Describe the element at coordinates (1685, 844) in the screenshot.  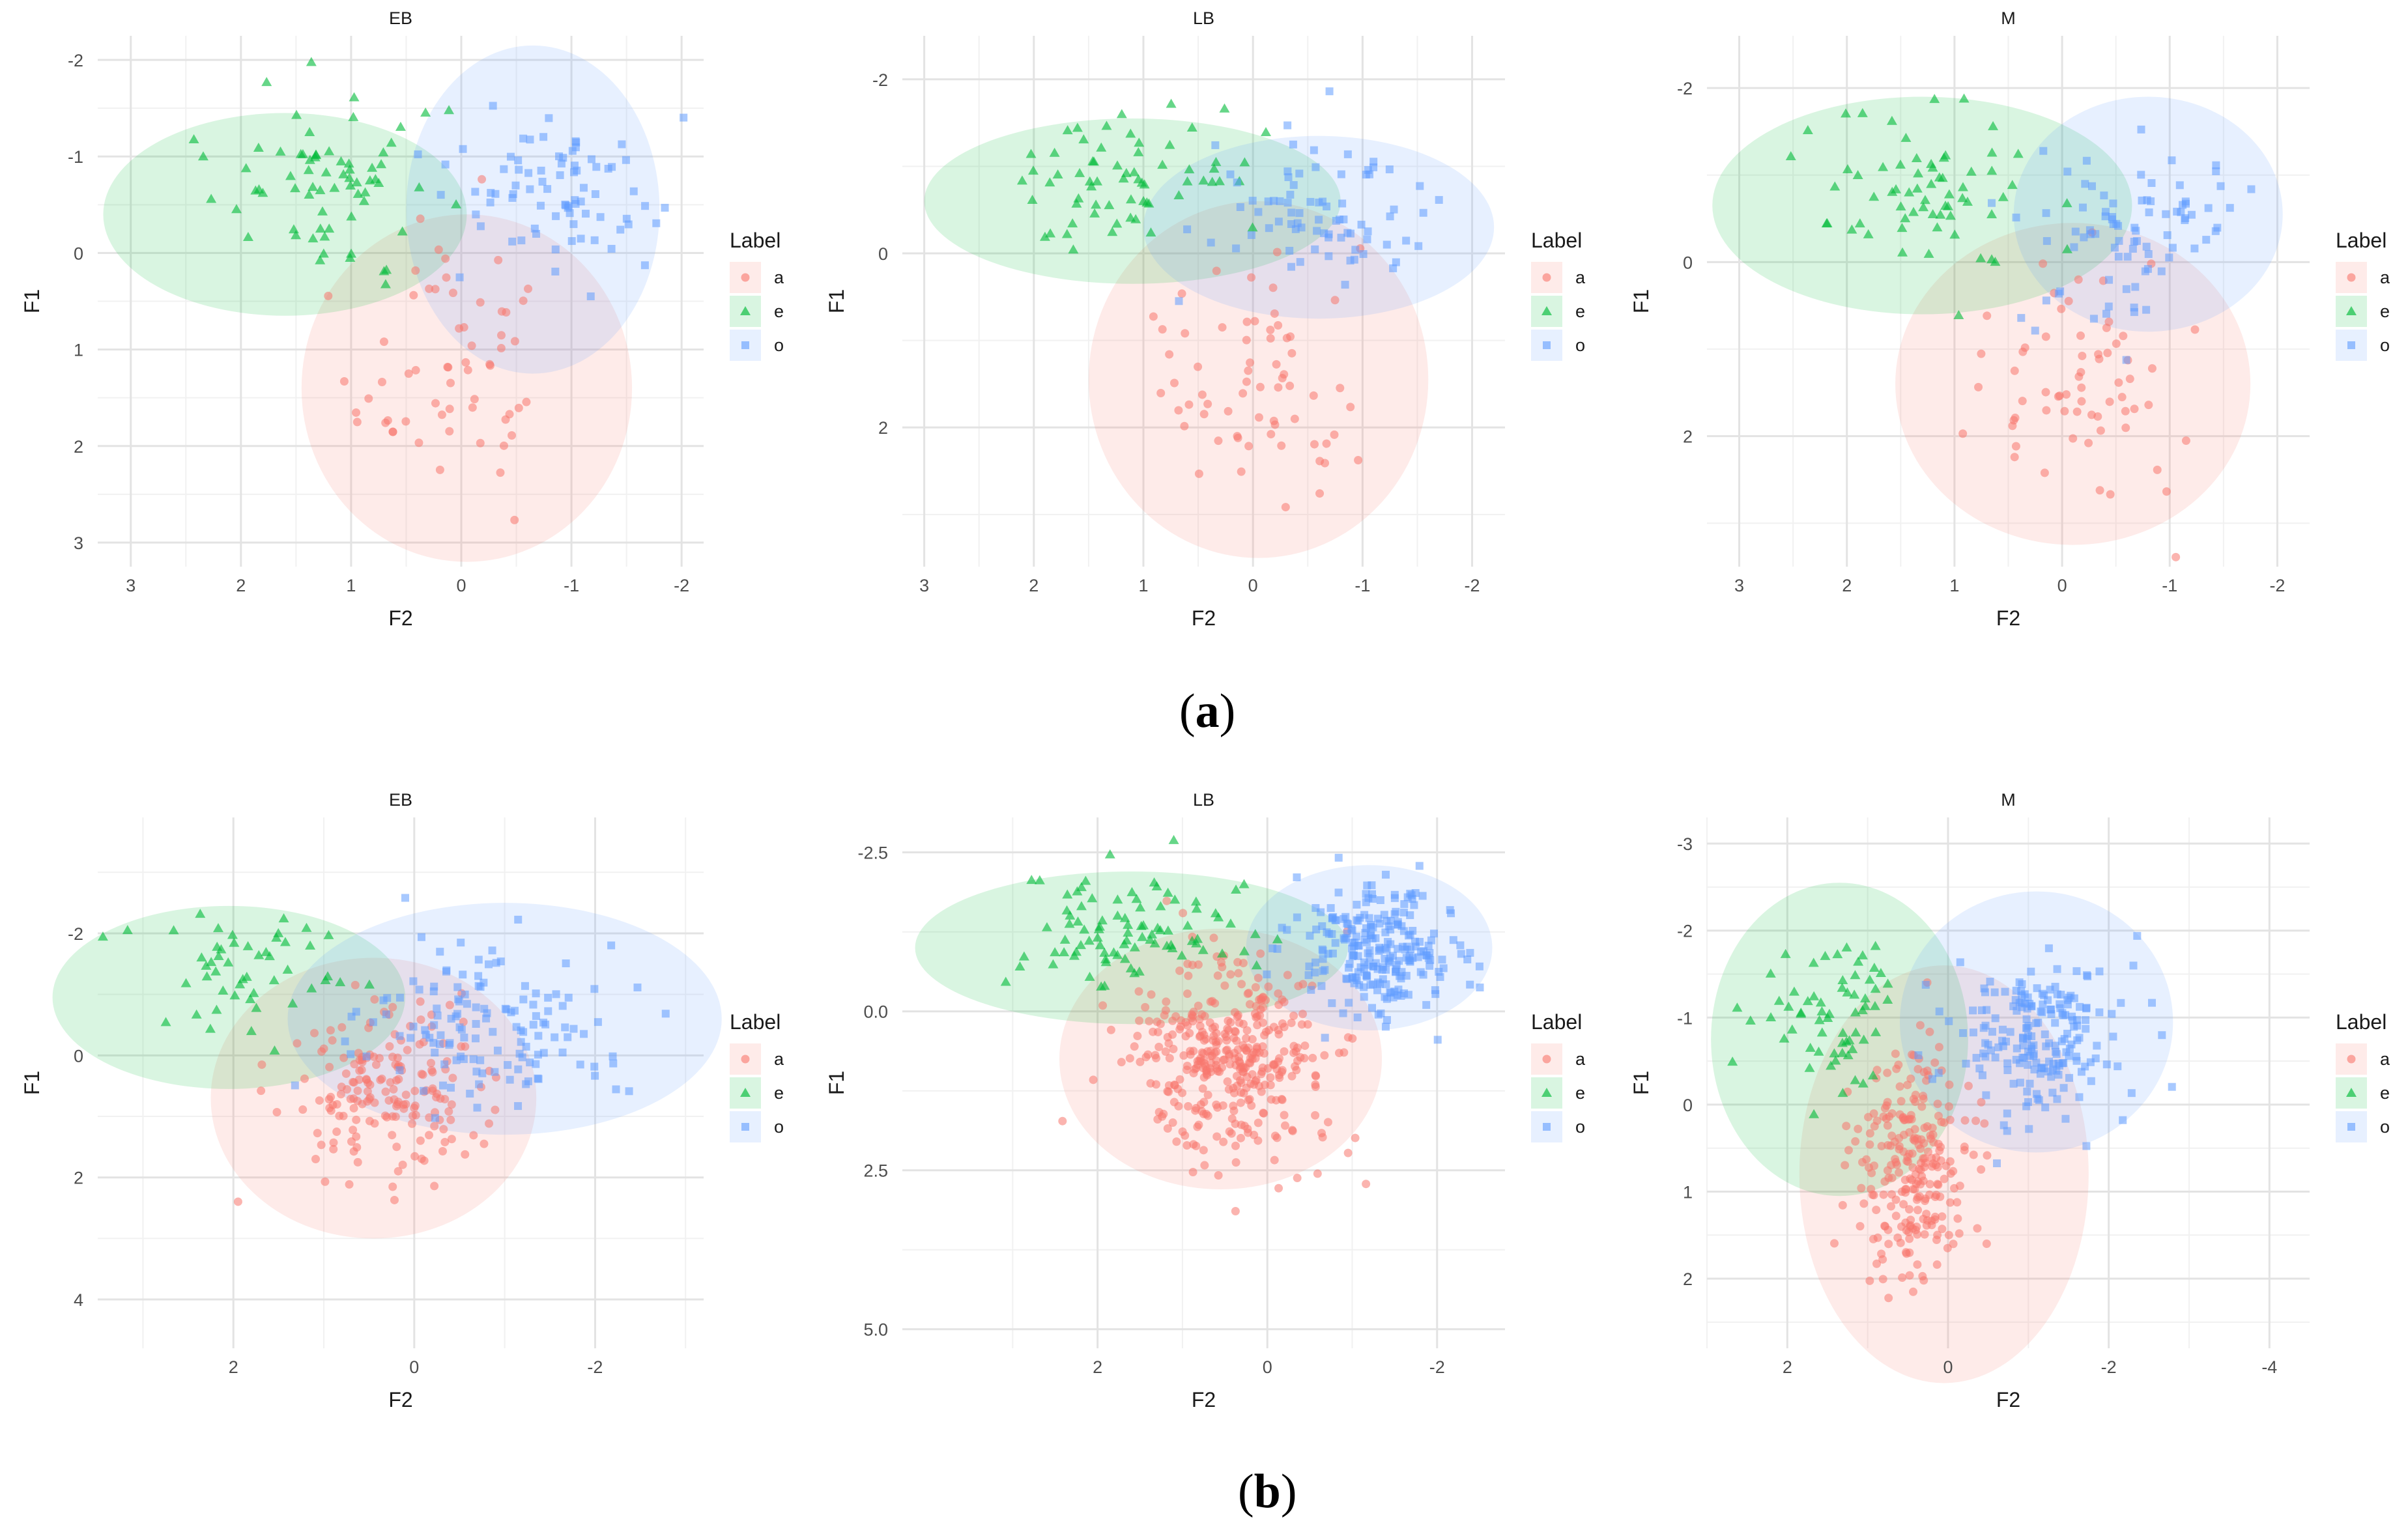
I see `y-tick-label: -3` at that location.